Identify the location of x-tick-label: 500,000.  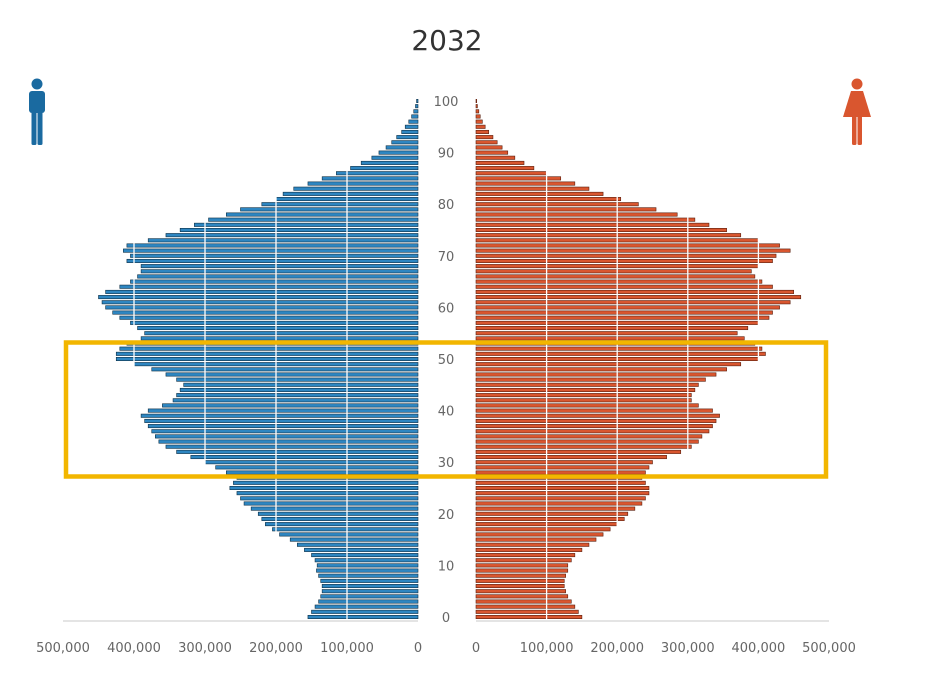
(829, 648).